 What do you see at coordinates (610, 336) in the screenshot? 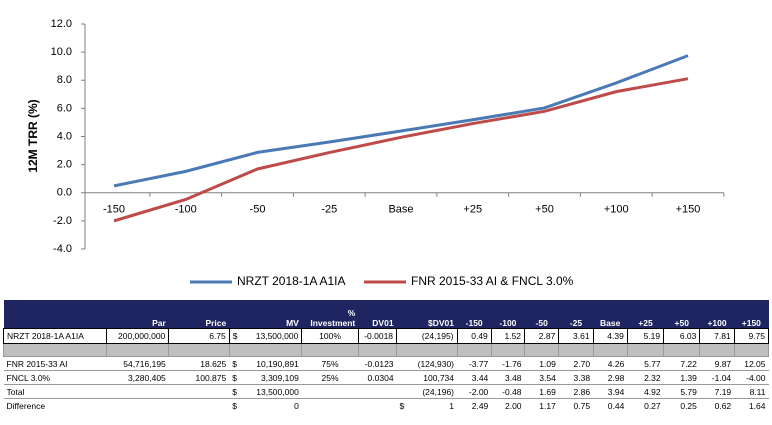
I see `table-cell: 4.39` at bounding box center [610, 336].